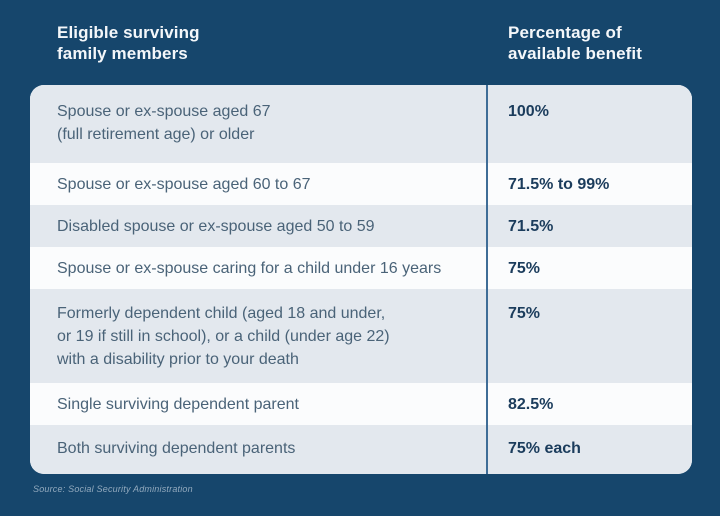 The width and height of the screenshot is (720, 516). I want to click on source-note: Source: Social Security Administration, so click(113, 489).